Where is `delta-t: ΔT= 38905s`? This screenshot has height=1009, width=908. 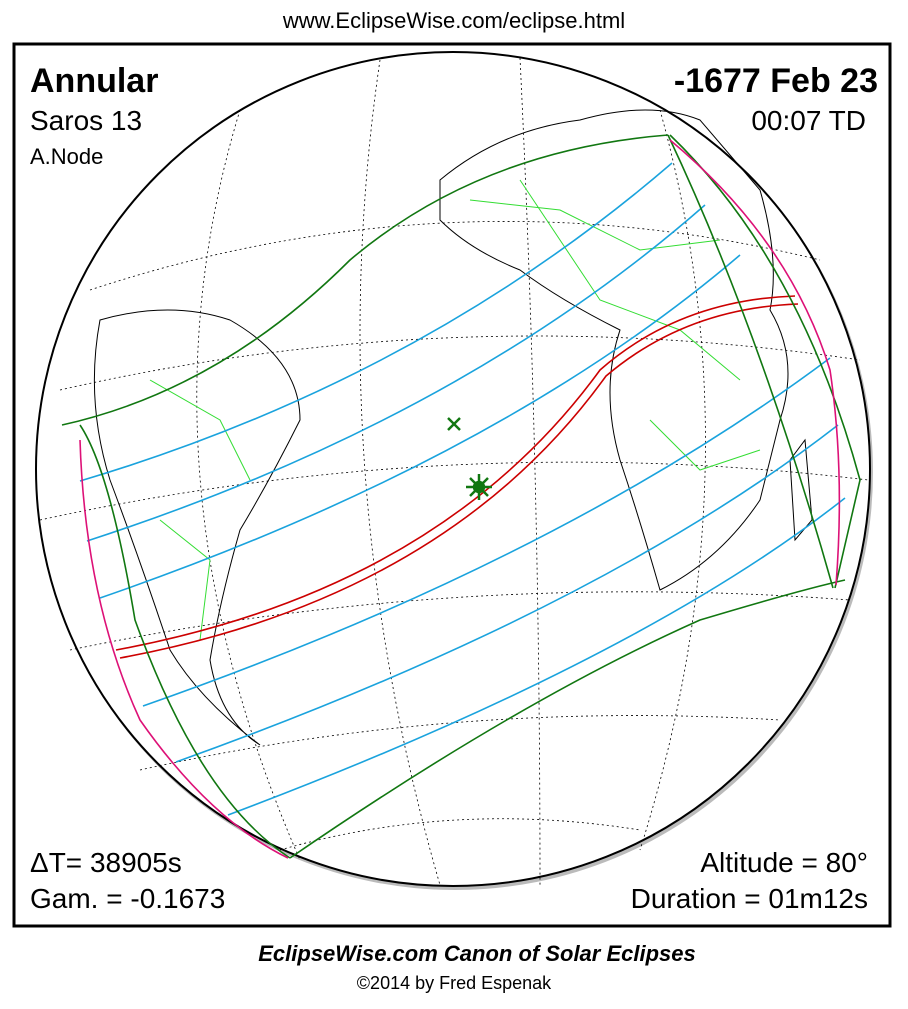 delta-t: ΔT= 38905s is located at coordinates (106, 862).